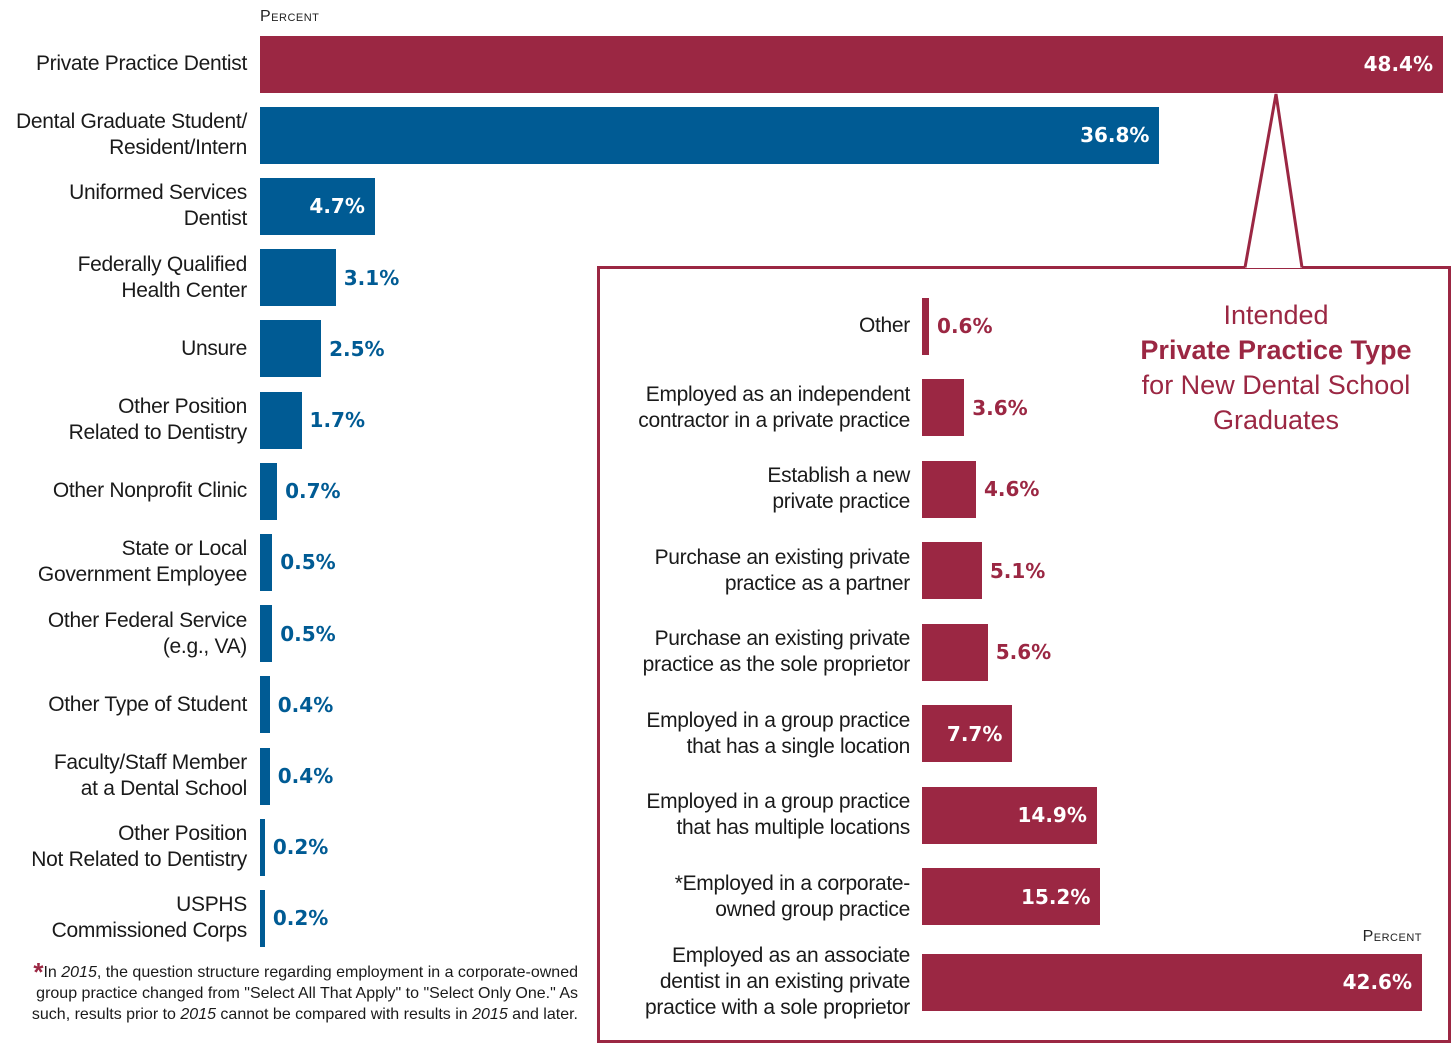  I want to click on footnote-text-4: and later., so click(542, 1014).